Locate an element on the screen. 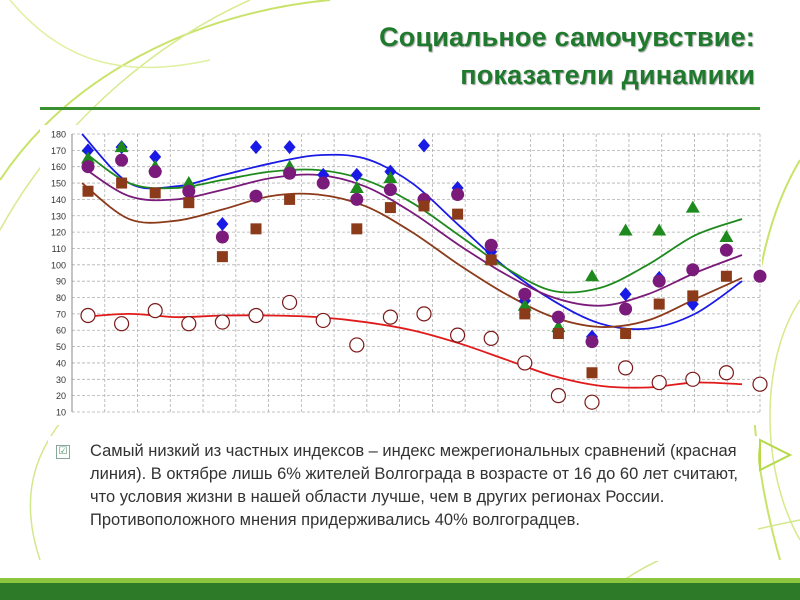  y-tick-label: 130 is located at coordinates (58, 216).